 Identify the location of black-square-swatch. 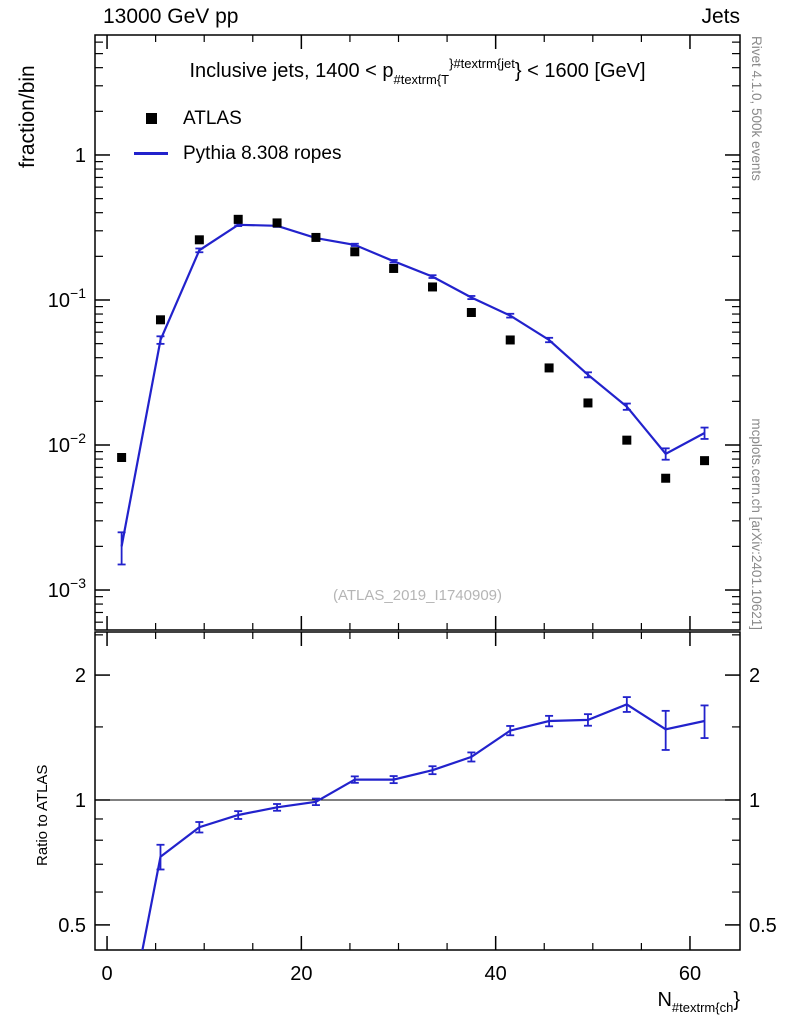
(151, 118).